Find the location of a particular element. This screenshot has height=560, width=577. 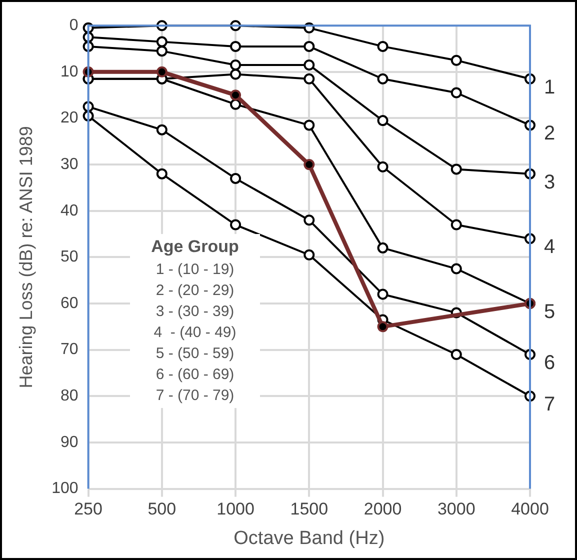

y-tick-label: 20 is located at coordinates (69, 118).